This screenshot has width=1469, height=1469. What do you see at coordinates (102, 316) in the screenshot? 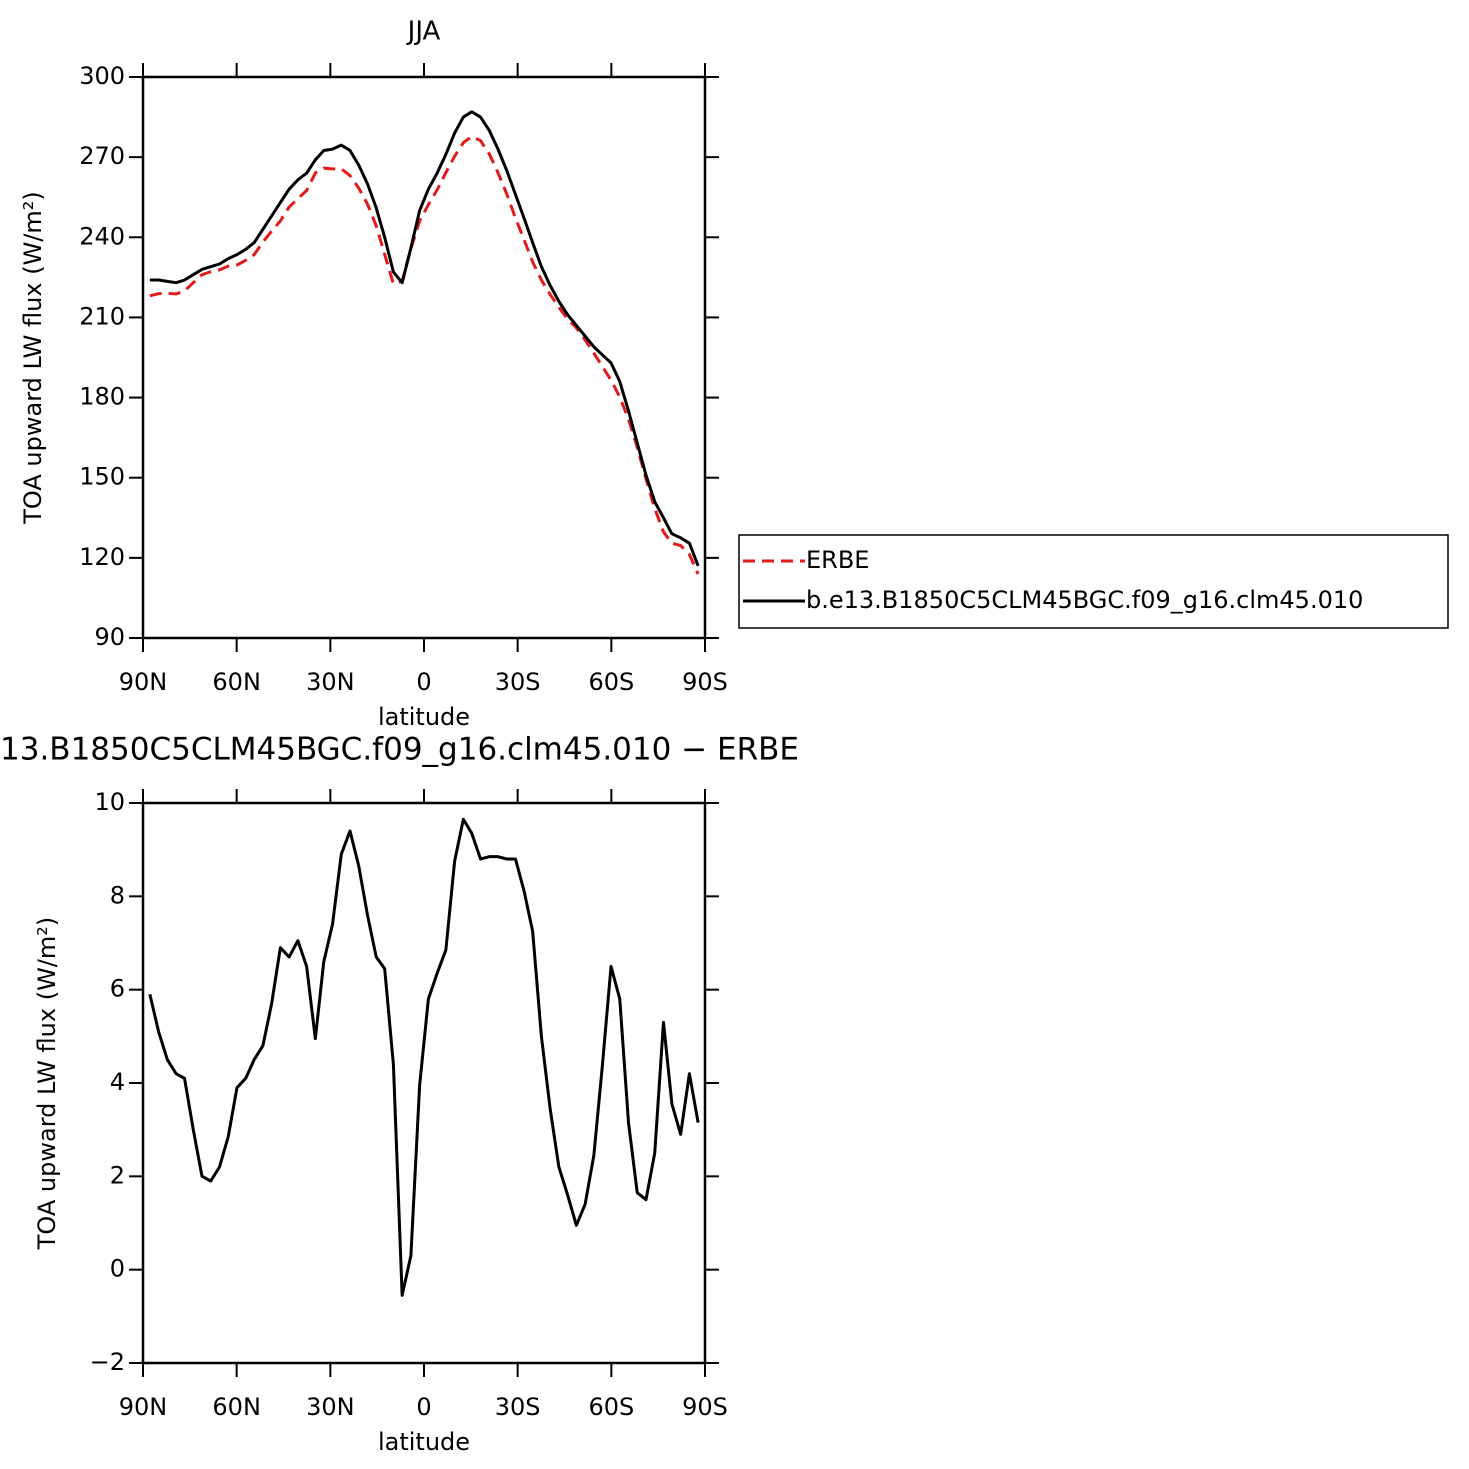
I see `y-tick-label: 210` at bounding box center [102, 316].